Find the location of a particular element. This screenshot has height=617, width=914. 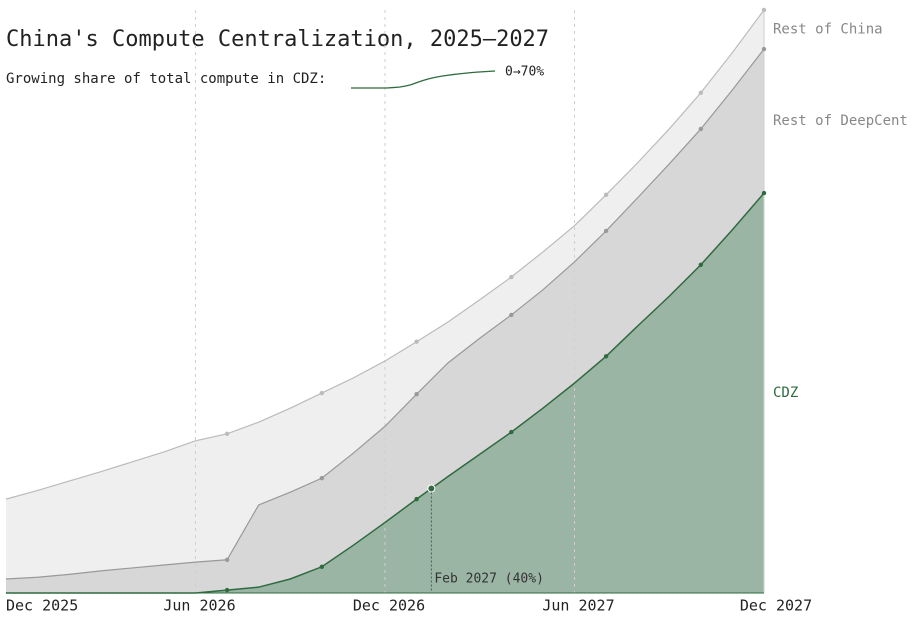

series-label: Rest of China is located at coordinates (828, 30).